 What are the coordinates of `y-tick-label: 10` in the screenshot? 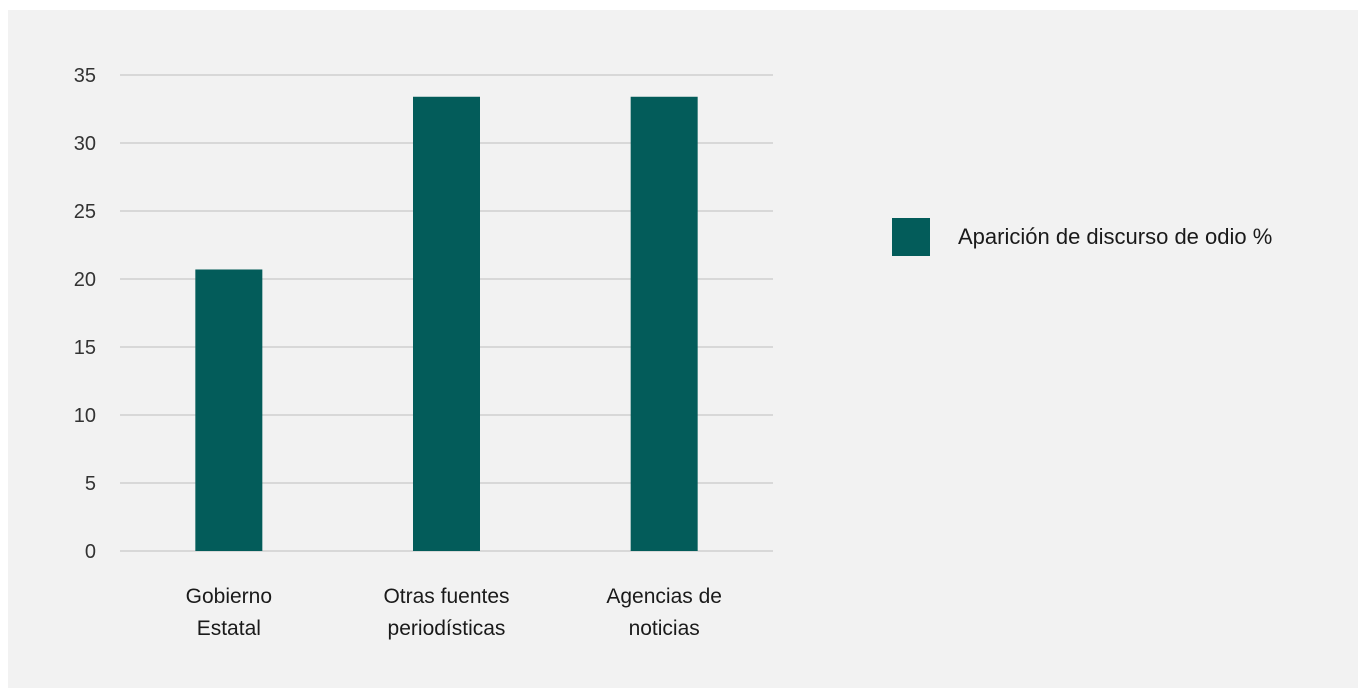 It's located at (85, 416).